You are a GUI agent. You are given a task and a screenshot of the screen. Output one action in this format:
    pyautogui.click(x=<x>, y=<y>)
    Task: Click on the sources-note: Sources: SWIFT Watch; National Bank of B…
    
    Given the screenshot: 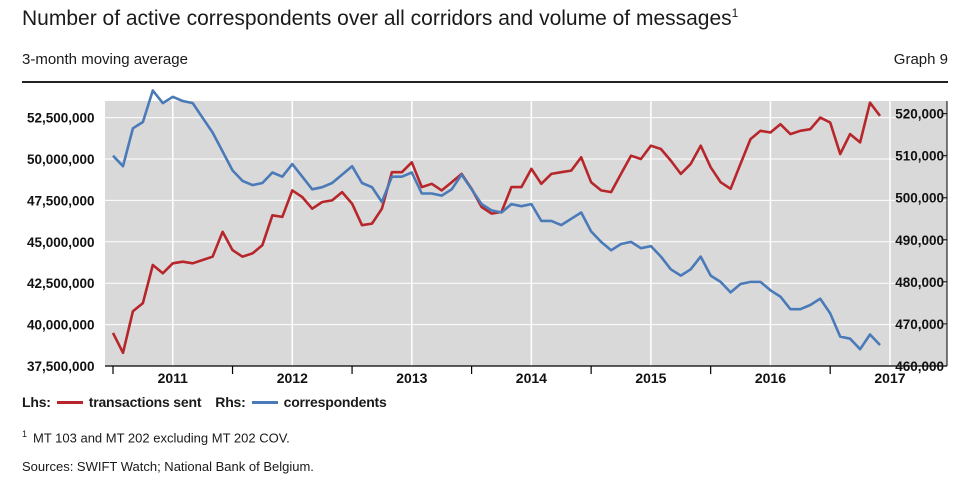 What is the action you would take?
    pyautogui.click(x=168, y=466)
    